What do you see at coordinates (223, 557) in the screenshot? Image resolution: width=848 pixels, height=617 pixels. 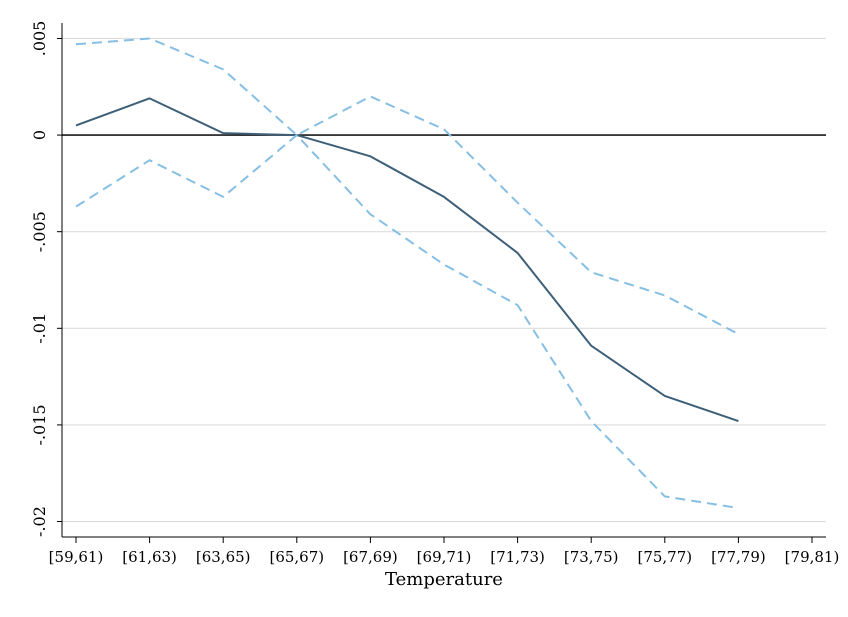 I see `x-tick-label: [63,65)` at bounding box center [223, 557].